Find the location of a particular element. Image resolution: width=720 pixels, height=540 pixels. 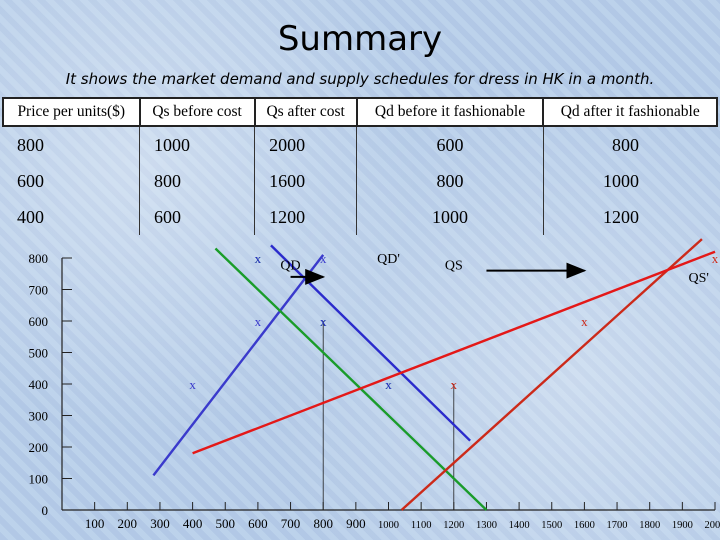

y-tick-label: 0 is located at coordinates (45, 510).